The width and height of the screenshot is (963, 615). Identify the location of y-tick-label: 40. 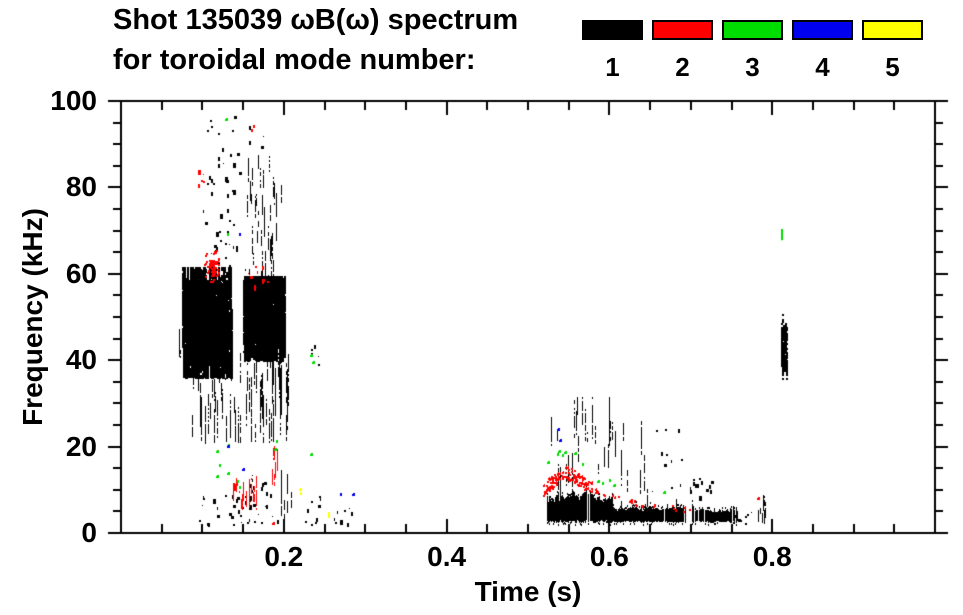
(81, 360).